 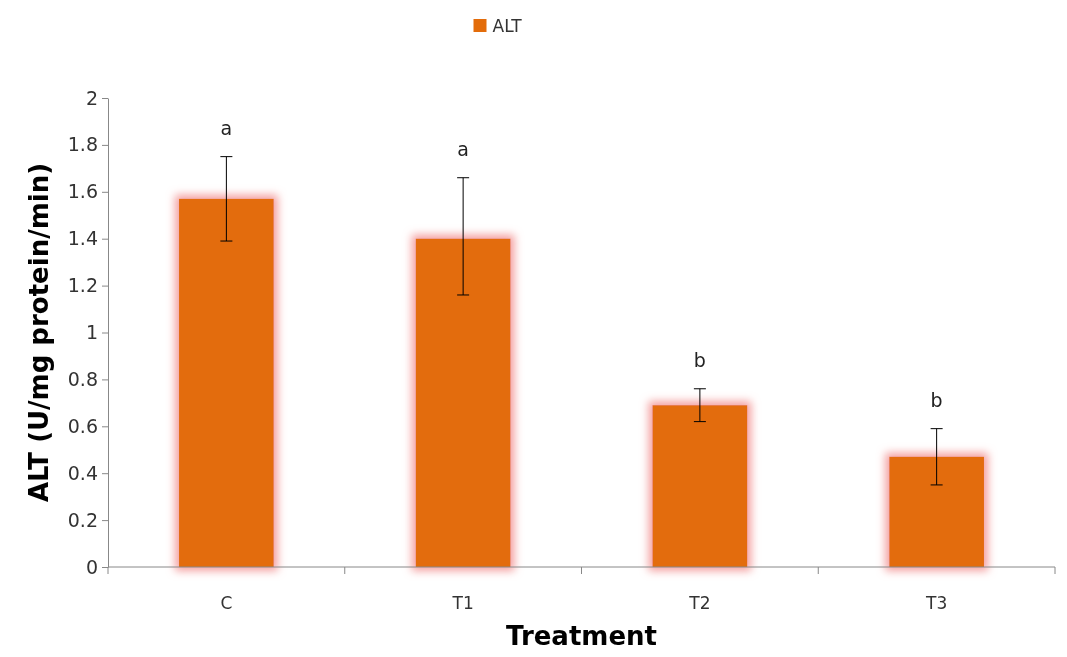 What do you see at coordinates (82, 425) in the screenshot?
I see `y-tick-label: 0.6` at bounding box center [82, 425].